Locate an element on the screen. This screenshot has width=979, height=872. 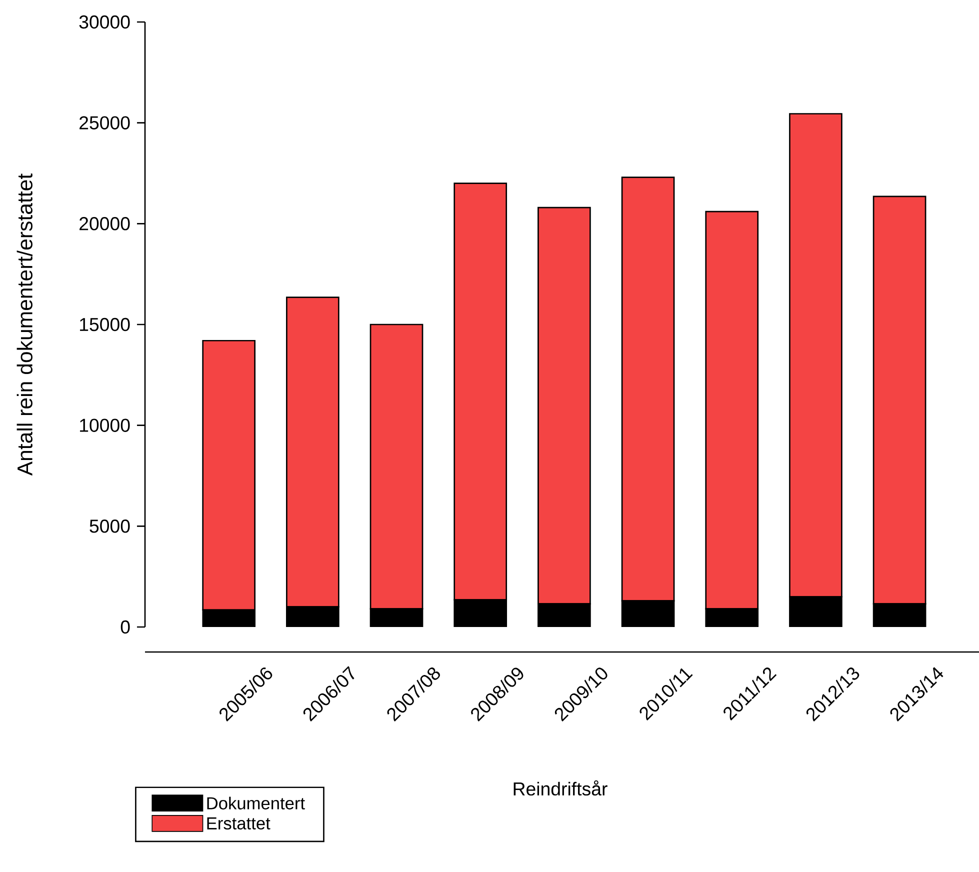
y-tick-label: 20000 is located at coordinates (105, 223).